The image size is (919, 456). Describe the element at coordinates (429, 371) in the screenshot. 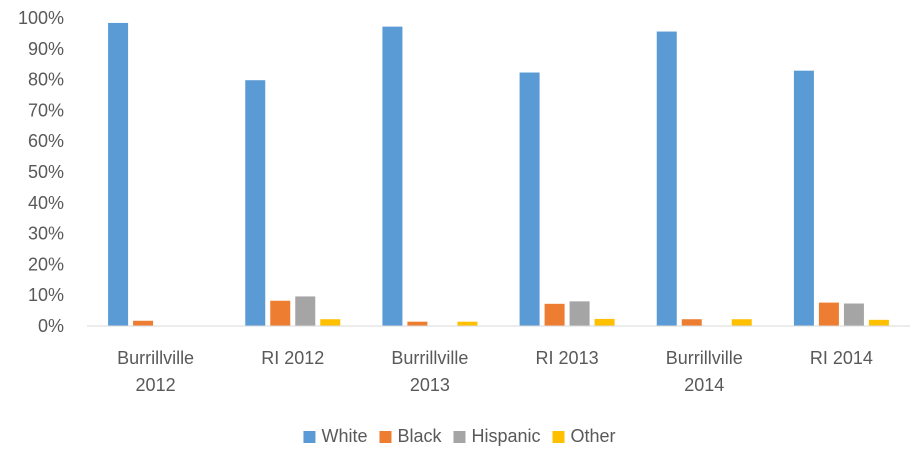

I see `x-tick-label: Burrillville 2013` at that location.